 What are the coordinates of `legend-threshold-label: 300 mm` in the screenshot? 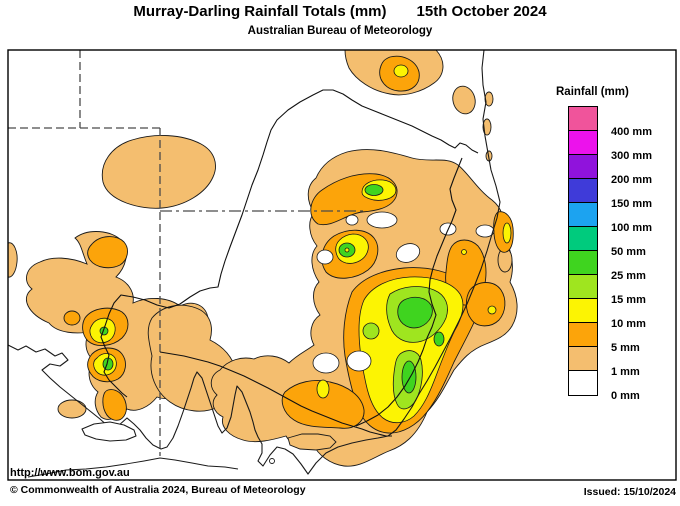 It's located at (631, 156).